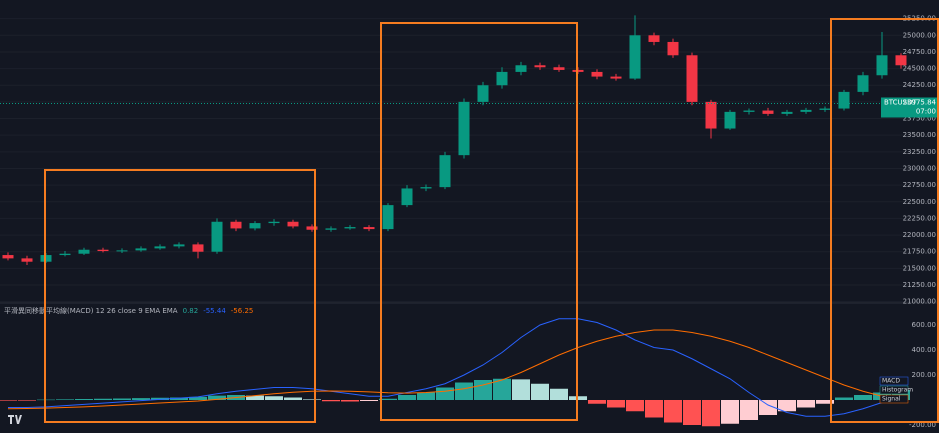 The image size is (939, 433). I want to click on symbol-label: BTCUSDT, so click(901, 102).